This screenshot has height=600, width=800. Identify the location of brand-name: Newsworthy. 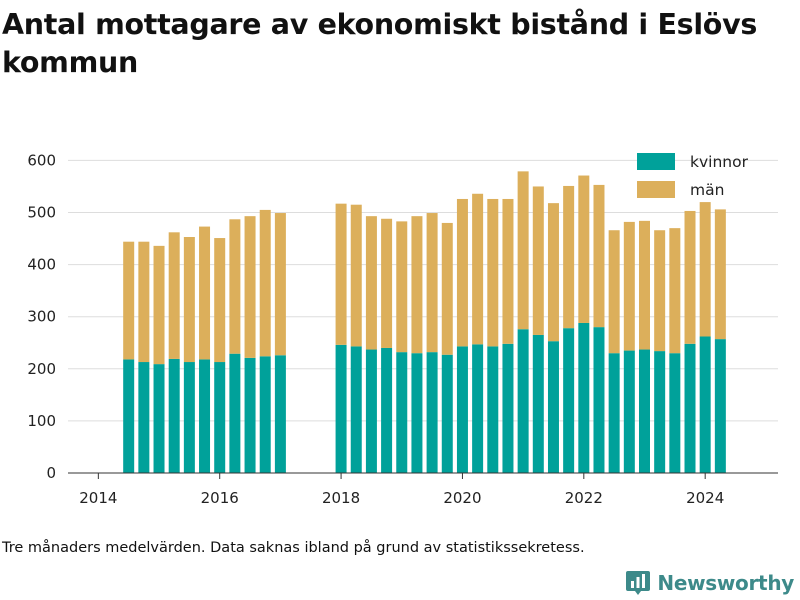
(725, 583).